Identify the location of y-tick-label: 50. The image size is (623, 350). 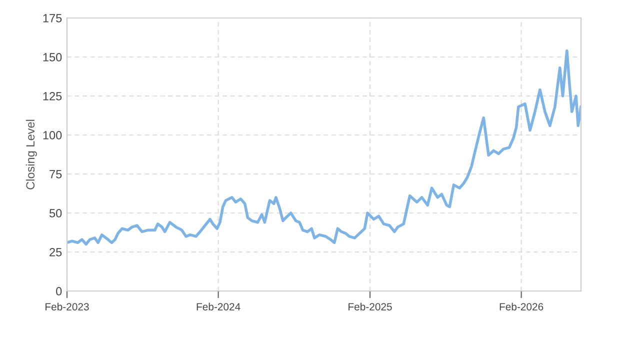
(55, 213).